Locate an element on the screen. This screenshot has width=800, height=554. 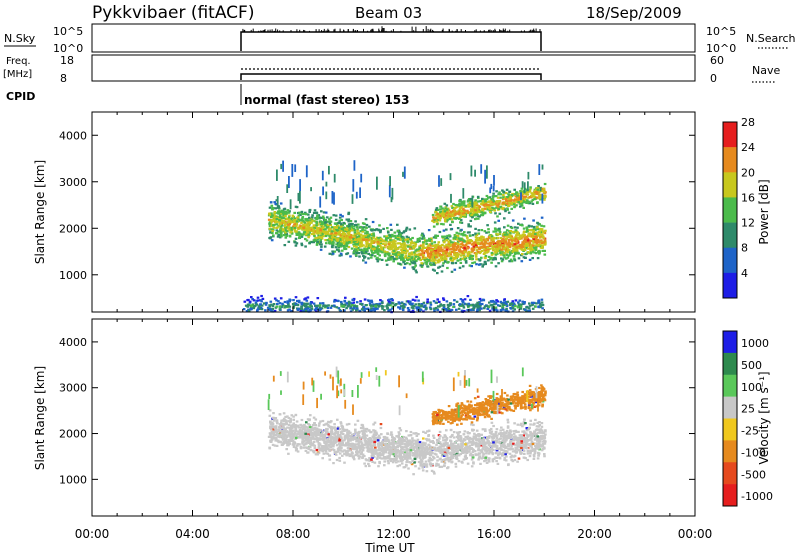
colorbar-segment is located at coordinates (730, 235).